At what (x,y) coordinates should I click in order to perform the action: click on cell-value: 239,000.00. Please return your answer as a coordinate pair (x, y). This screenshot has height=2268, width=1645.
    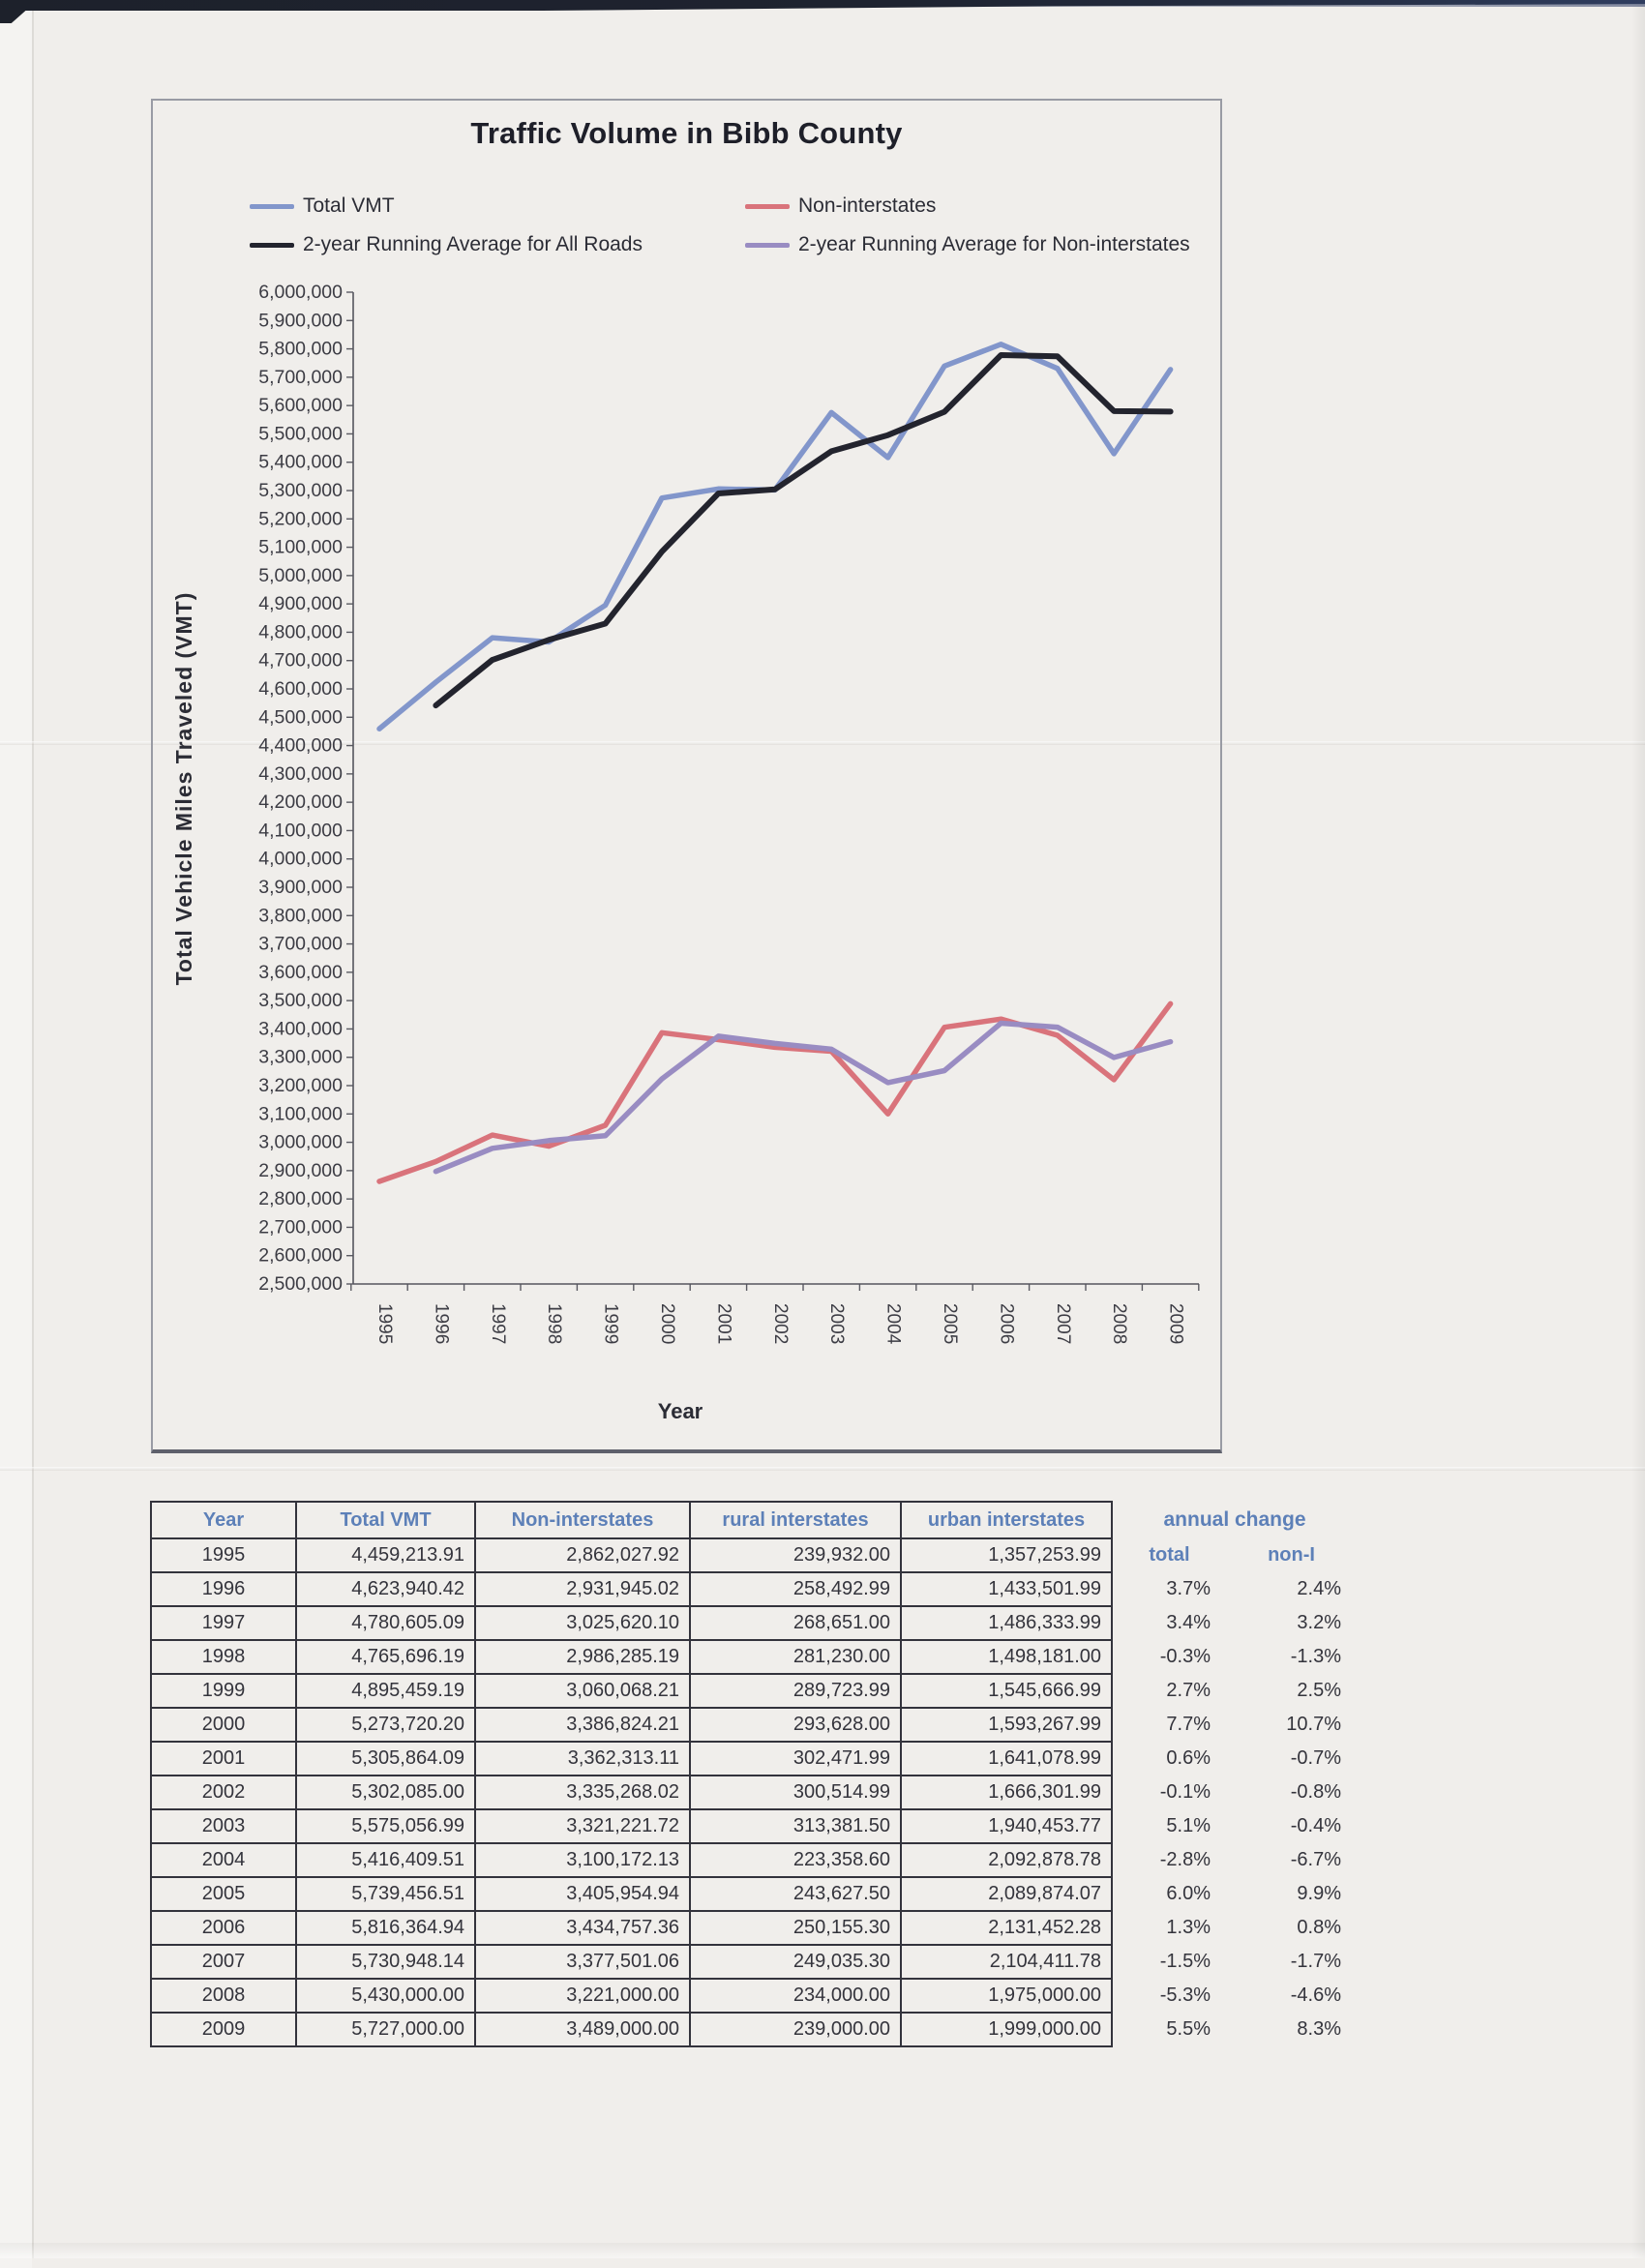
    Looking at the image, I should click on (795, 2029).